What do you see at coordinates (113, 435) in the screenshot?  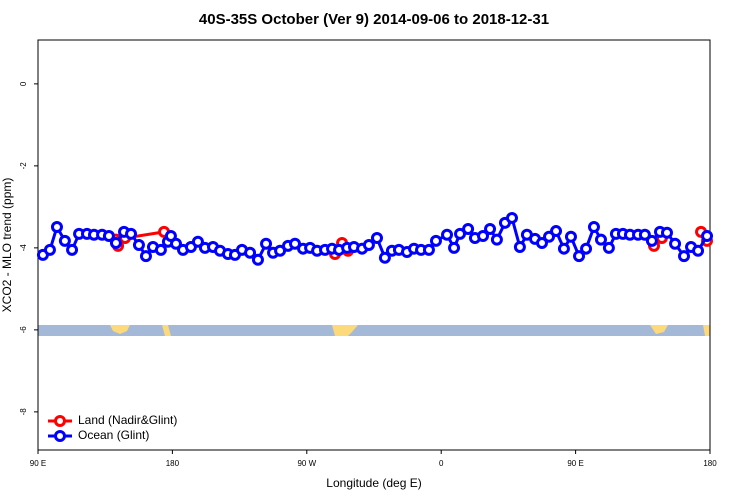 I see `legend-label: Ocean (Glint)` at bounding box center [113, 435].